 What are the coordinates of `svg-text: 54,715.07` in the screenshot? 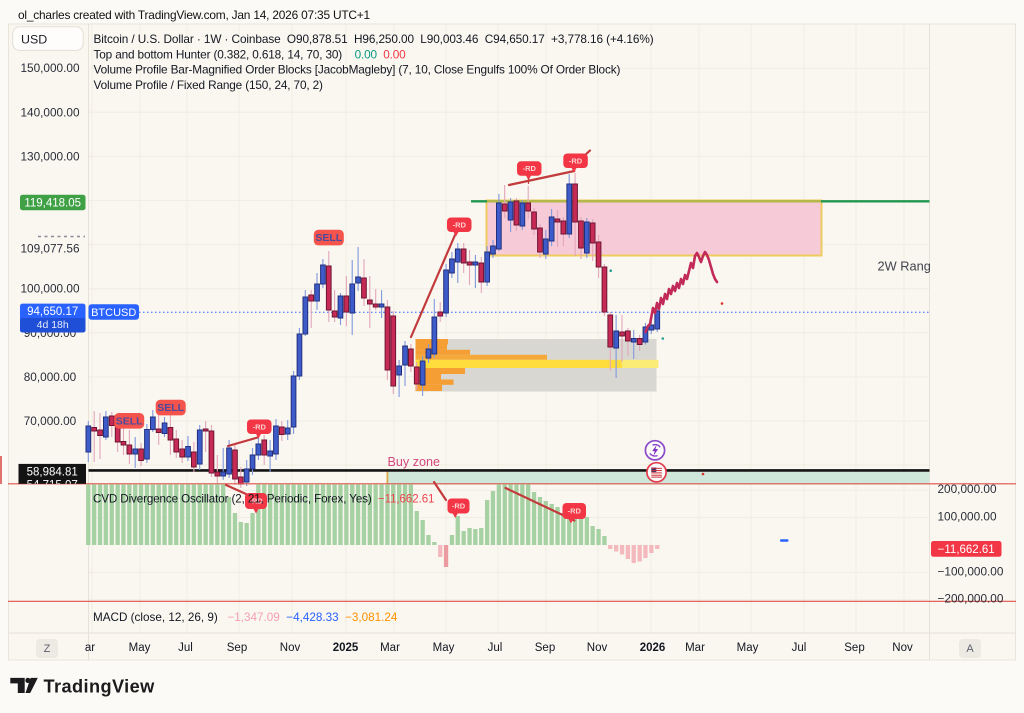 It's located at (52, 485).